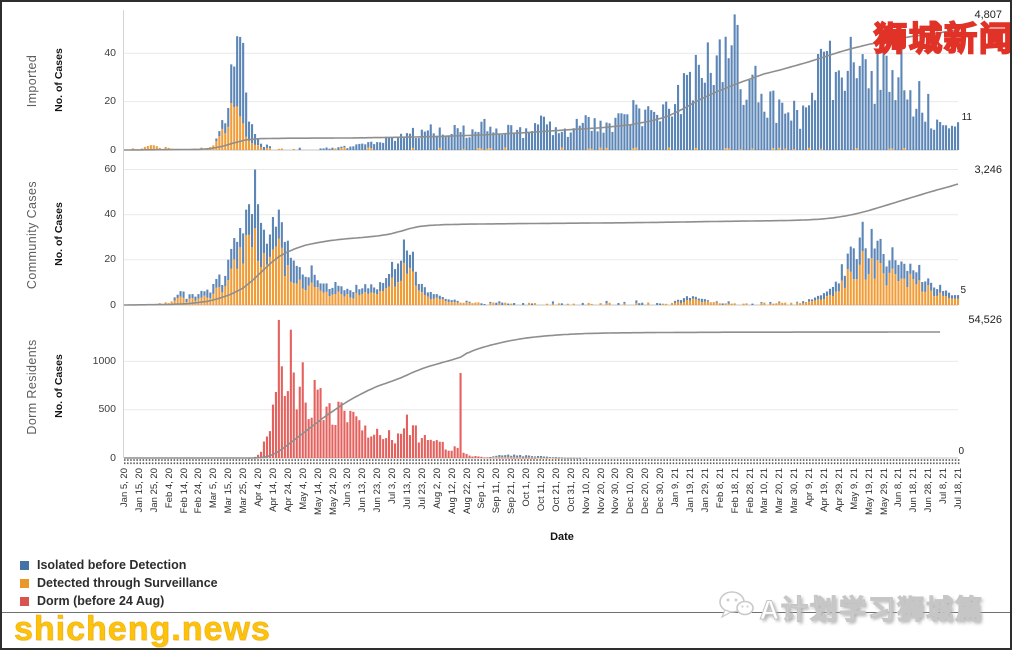 The height and width of the screenshot is (650, 1012). I want to click on x-tick-label: Jun 13, 20, so click(363, 490).